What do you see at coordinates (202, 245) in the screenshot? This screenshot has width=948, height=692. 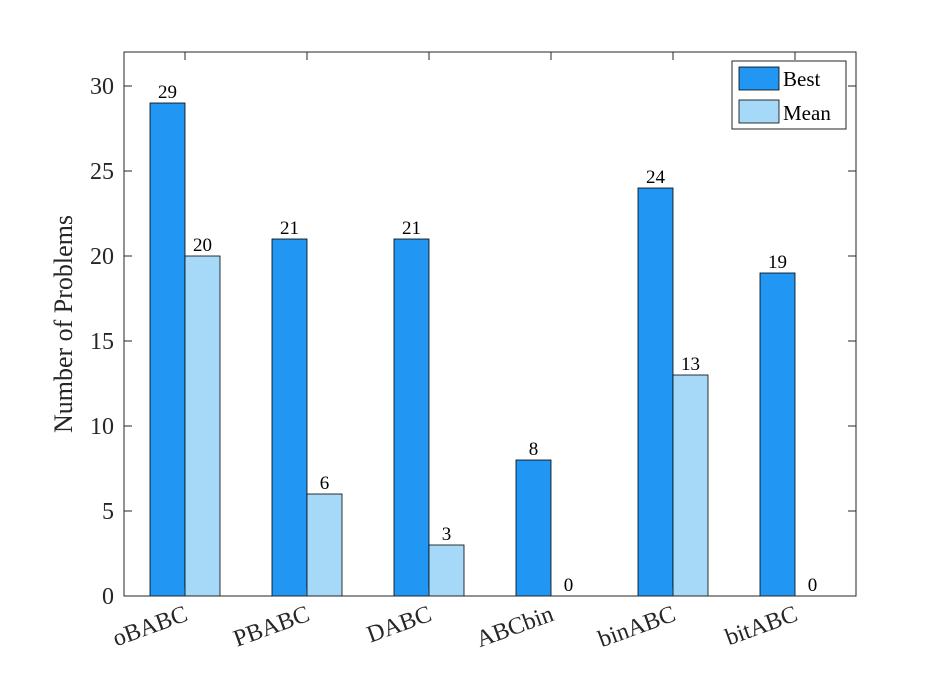 I see `data-label-mean-obabc: 20` at bounding box center [202, 245].